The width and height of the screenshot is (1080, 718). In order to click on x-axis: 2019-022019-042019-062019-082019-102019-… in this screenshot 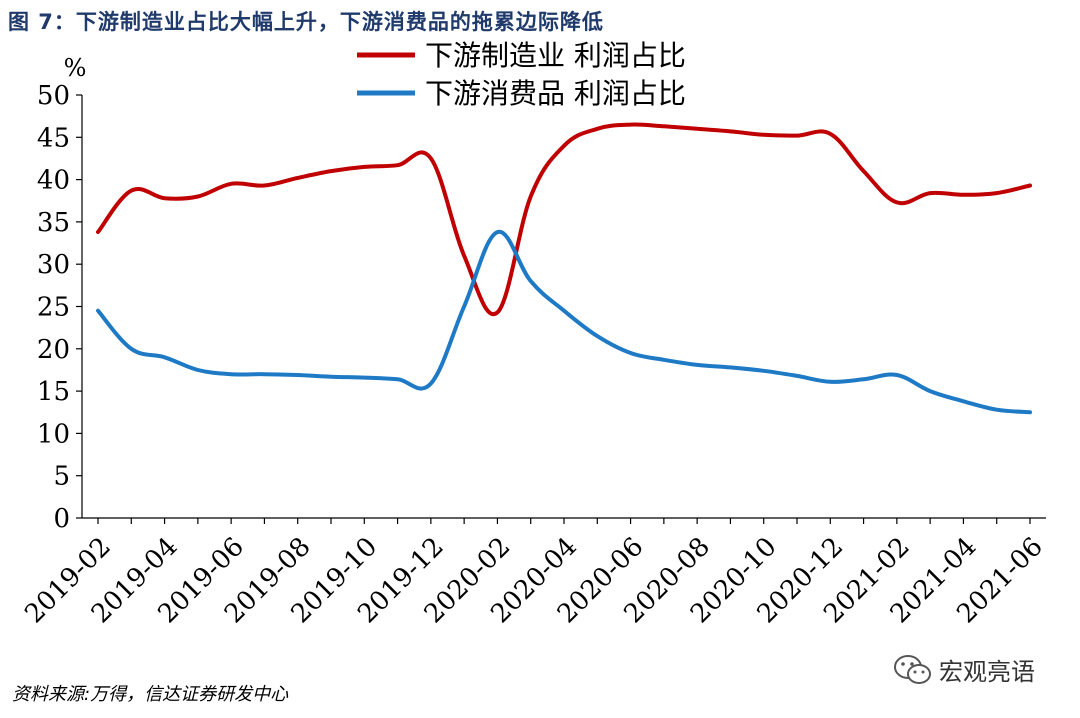, I will do `click(534, 573)`.